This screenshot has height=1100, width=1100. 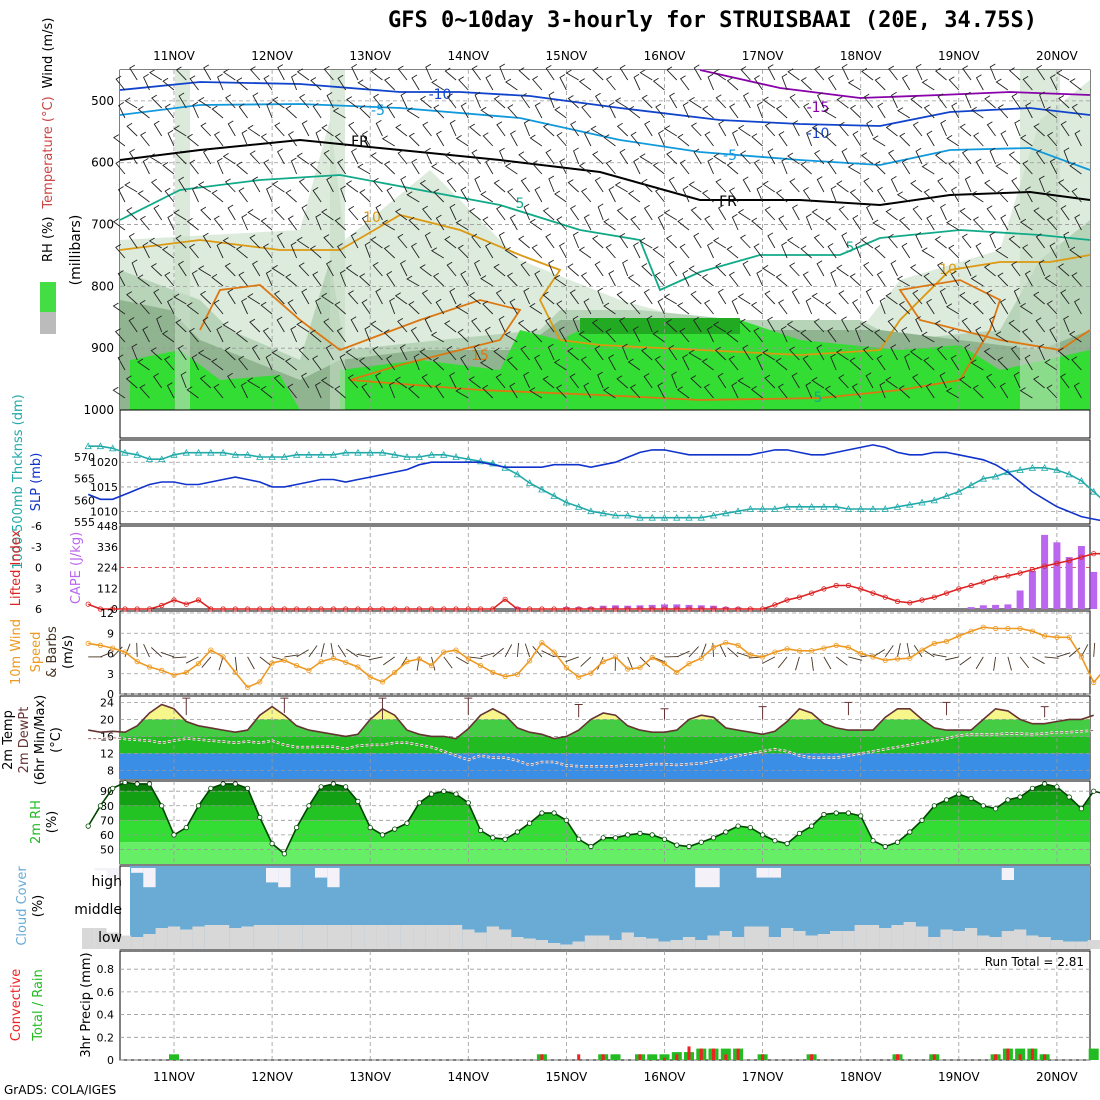 What do you see at coordinates (605, 482) in the screenshot?
I see `panel-frame` at bounding box center [605, 482].